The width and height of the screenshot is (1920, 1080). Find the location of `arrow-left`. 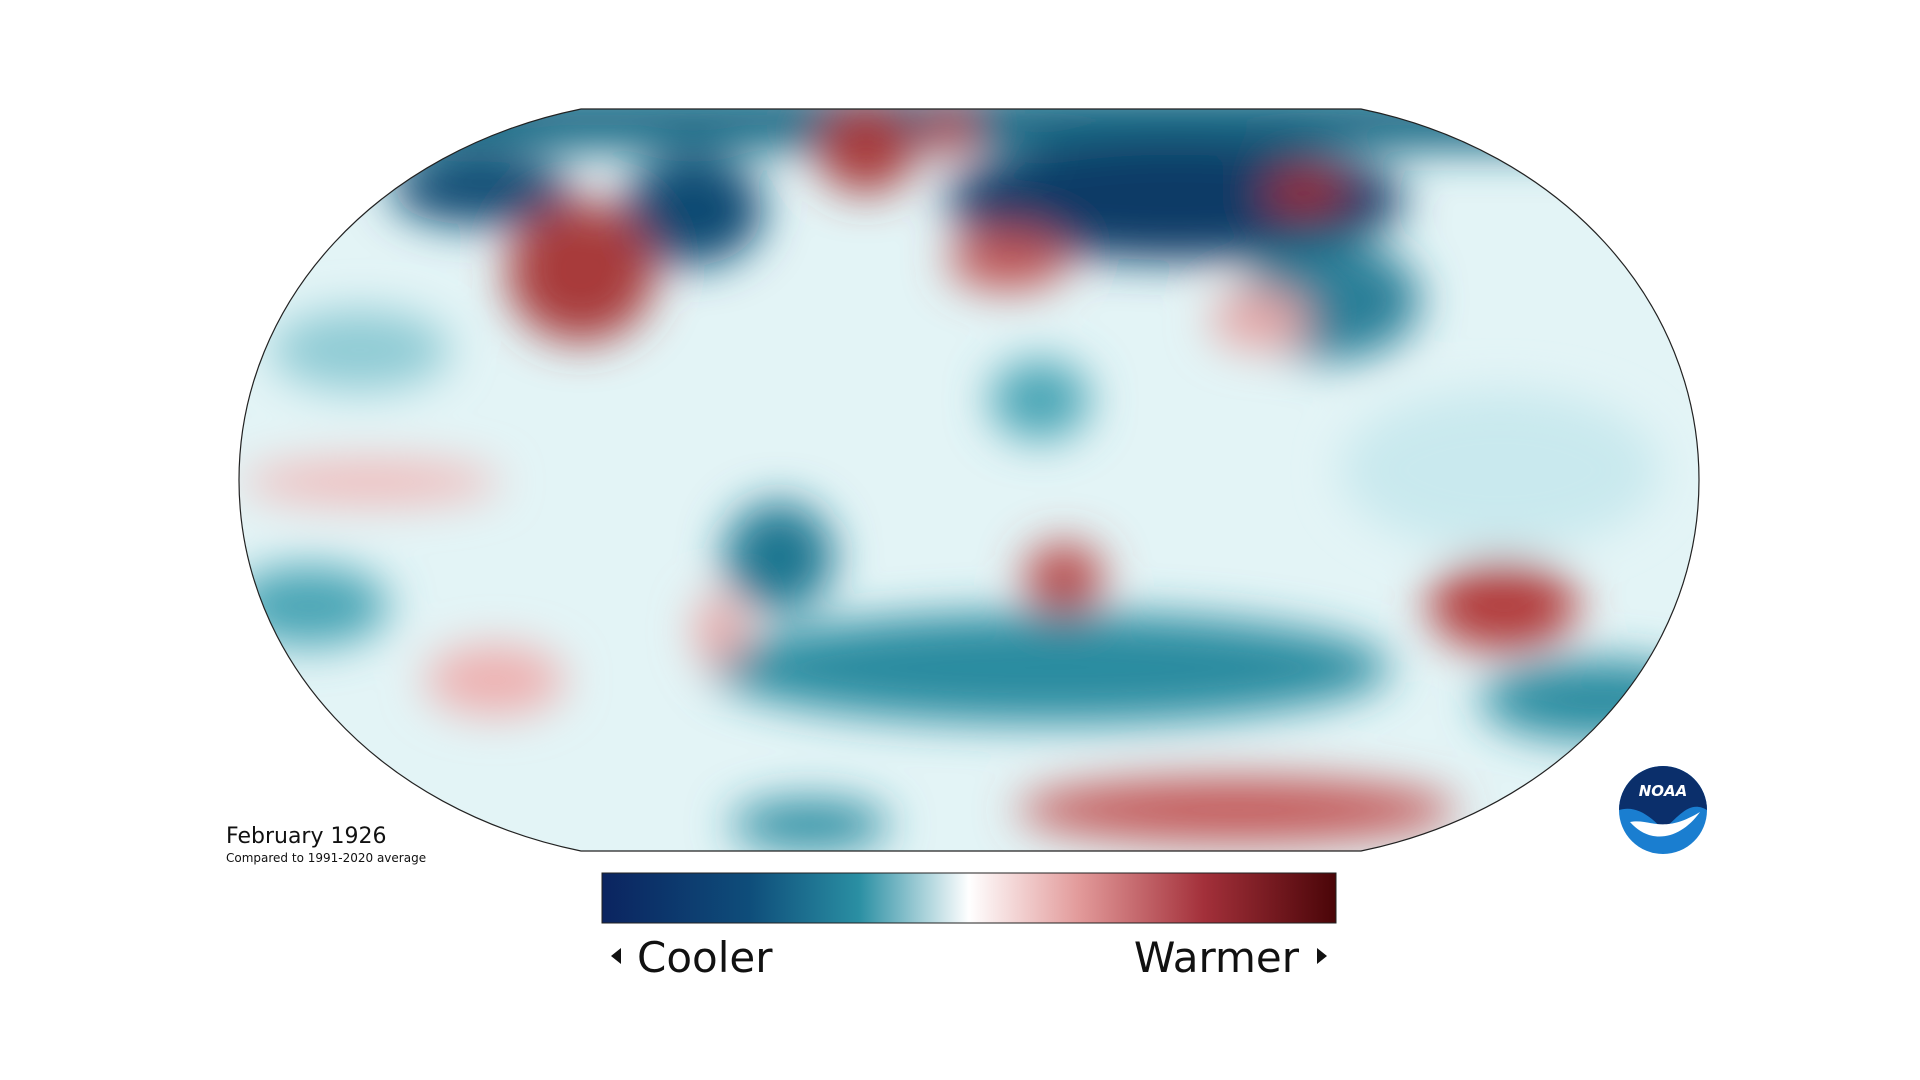

arrow-left is located at coordinates (616, 956).